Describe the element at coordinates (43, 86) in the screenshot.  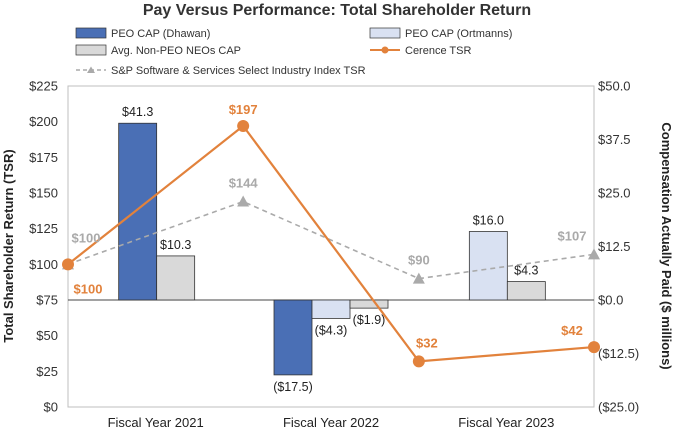
I see `left-tick-label: $225` at that location.